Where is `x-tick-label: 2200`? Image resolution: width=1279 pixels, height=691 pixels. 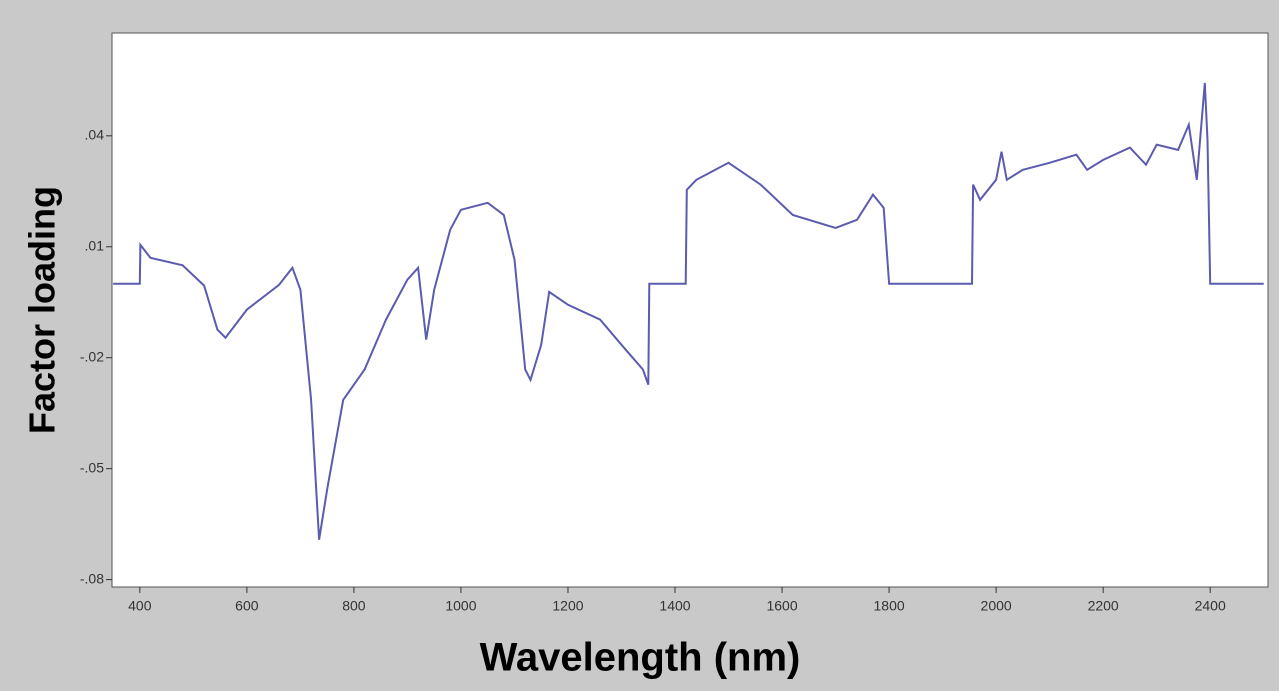
x-tick-label: 2200 is located at coordinates (1103, 606).